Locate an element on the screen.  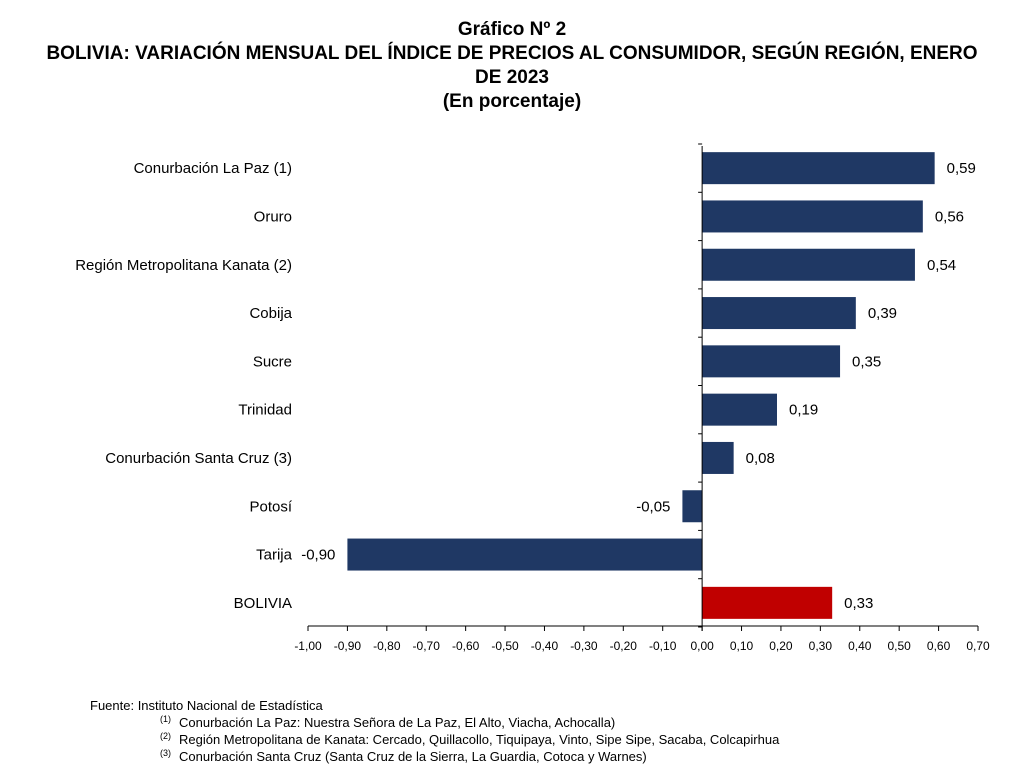
x-tick-label: -0,40 is located at coordinates (545, 646).